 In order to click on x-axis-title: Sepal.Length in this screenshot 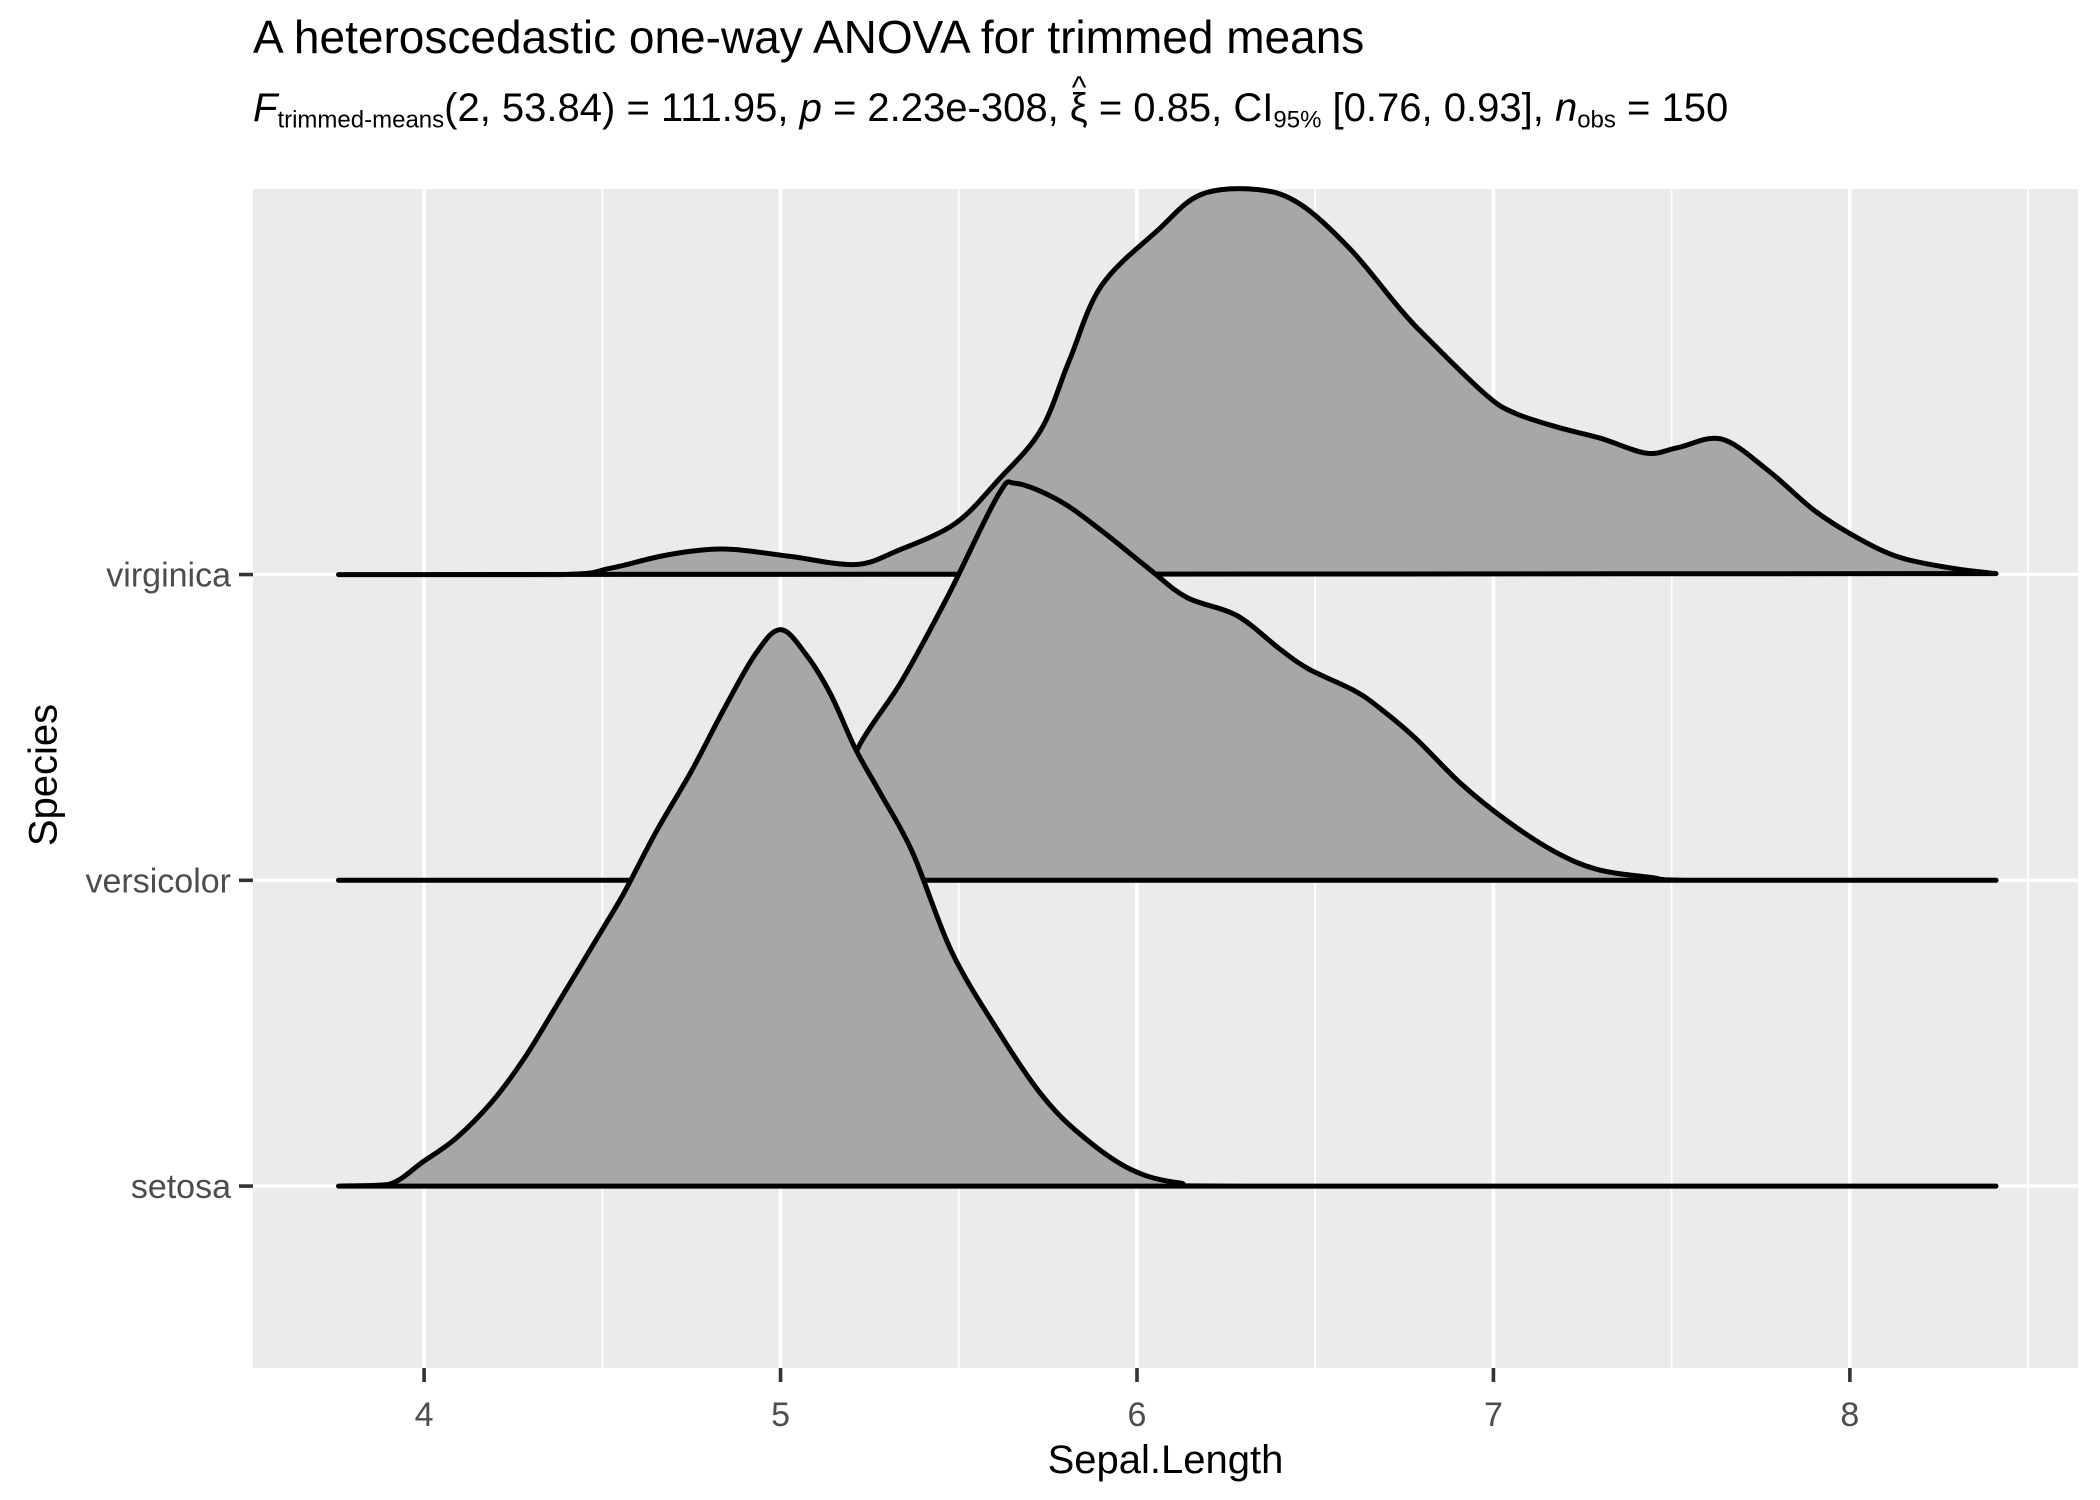, I will do `click(1165, 1460)`.